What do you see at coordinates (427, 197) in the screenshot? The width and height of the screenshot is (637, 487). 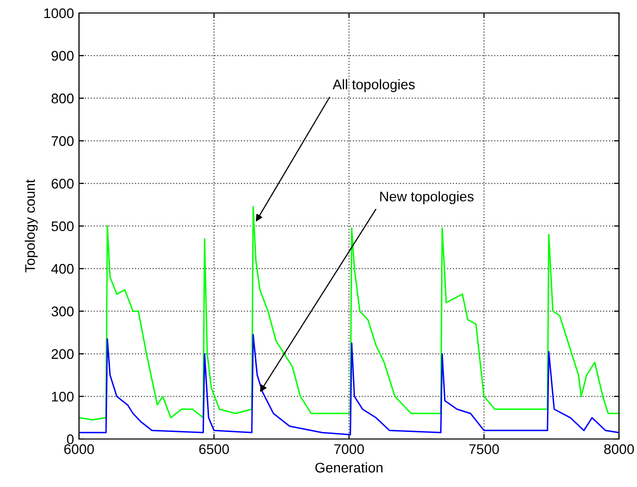 I see `annotation: New topologies` at bounding box center [427, 197].